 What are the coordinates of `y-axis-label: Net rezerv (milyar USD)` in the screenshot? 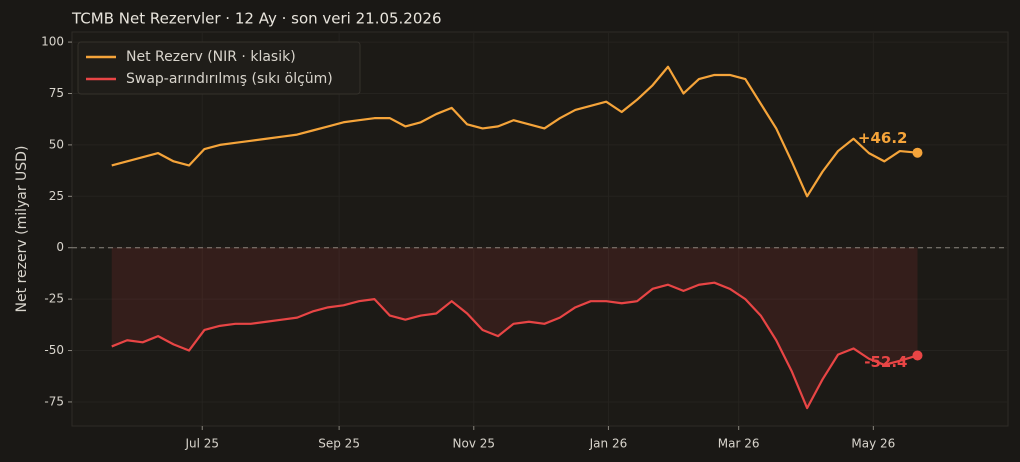 It's located at (22, 229).